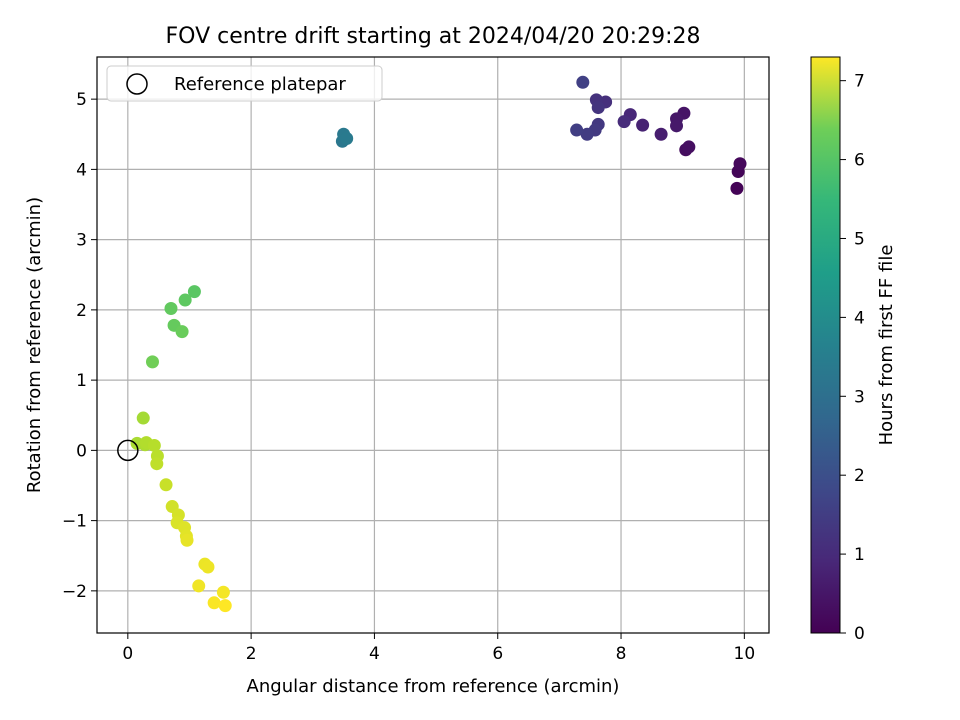  Describe the element at coordinates (497, 654) in the screenshot. I see `x-tick-label: 6` at that location.